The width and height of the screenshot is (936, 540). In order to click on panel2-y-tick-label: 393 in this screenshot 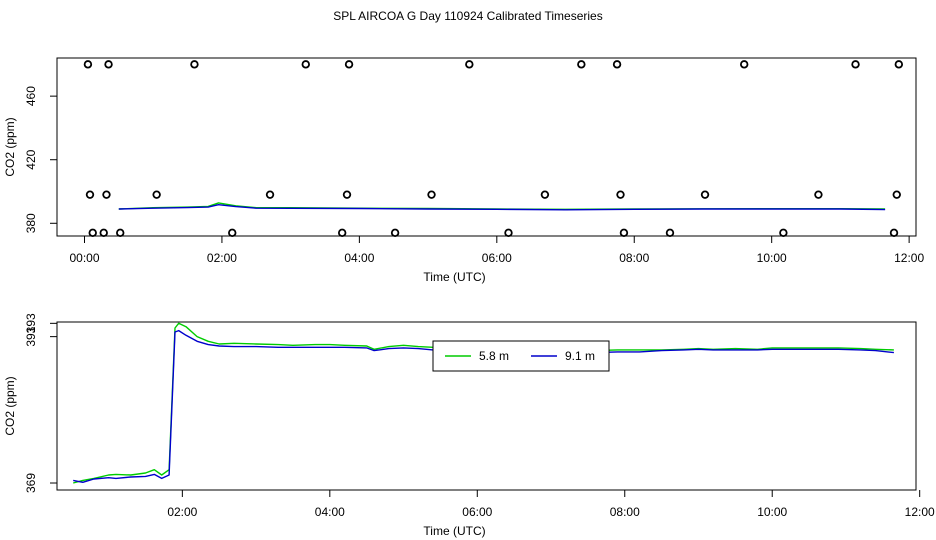, I will do `click(31, 323)`.